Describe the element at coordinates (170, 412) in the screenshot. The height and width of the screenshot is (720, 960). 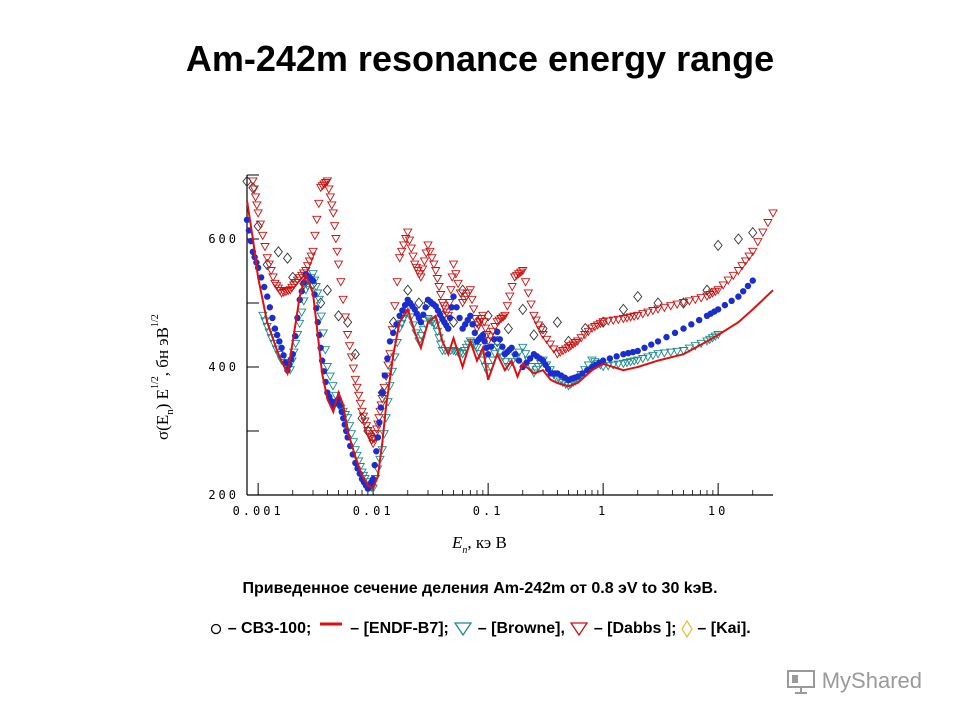
I see `y-axis-label-sub: n` at that location.